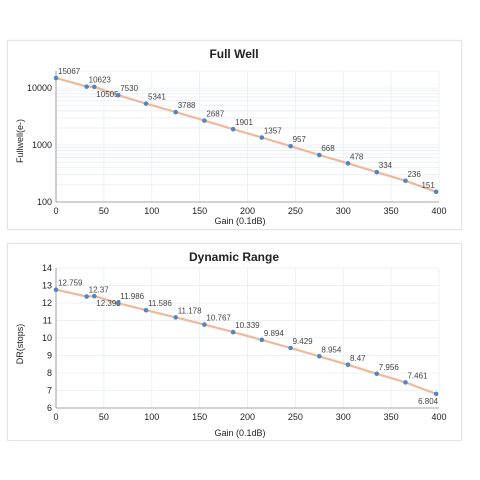 Image resolution: width=480 pixels, height=480 pixels. Describe the element at coordinates (274, 333) in the screenshot. I see `data-label: 9.894` at that location.